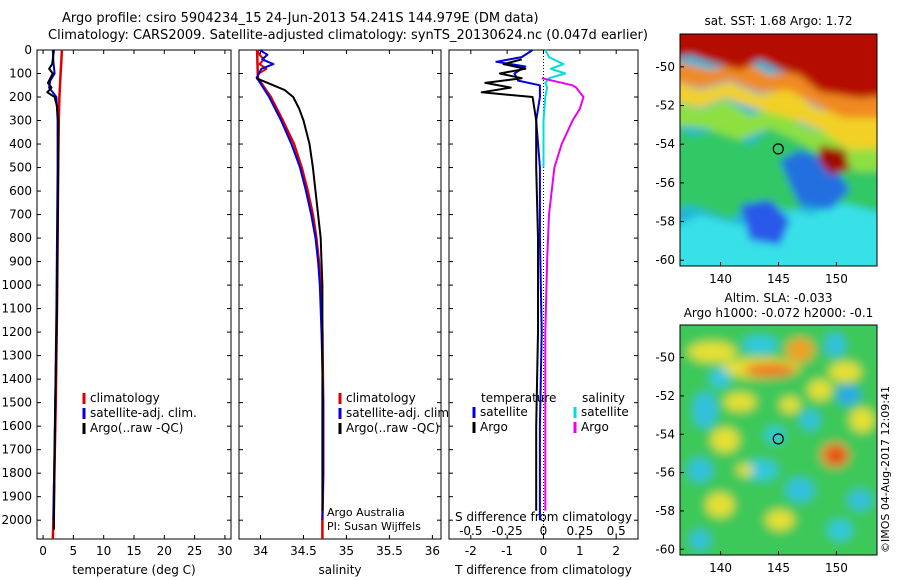 The width and height of the screenshot is (900, 580). What do you see at coordinates (543, 517) in the screenshot?
I see `s-diff-xlabel: S difference from climatology` at bounding box center [543, 517].